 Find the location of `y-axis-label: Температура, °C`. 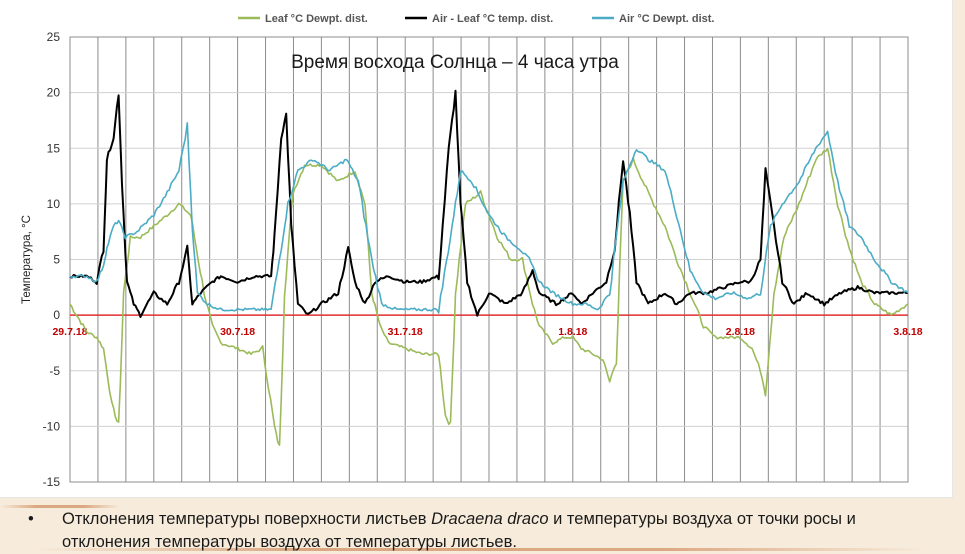

y-axis-label: Температура, °C is located at coordinates (27, 259).